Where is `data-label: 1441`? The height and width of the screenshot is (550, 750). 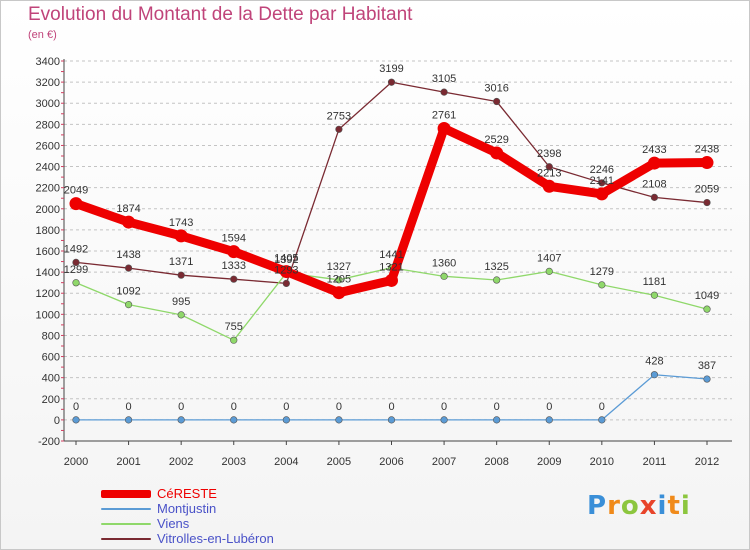
data-label: 1441 is located at coordinates (391, 255).